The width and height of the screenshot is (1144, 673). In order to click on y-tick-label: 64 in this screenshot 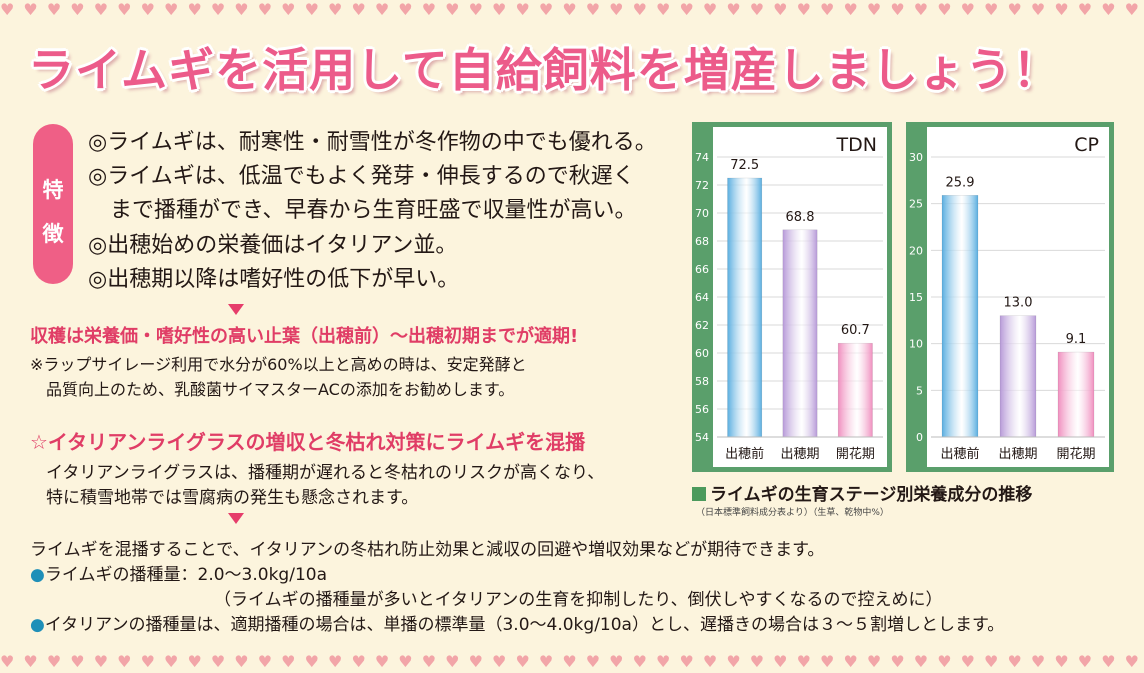, I will do `click(702, 297)`.